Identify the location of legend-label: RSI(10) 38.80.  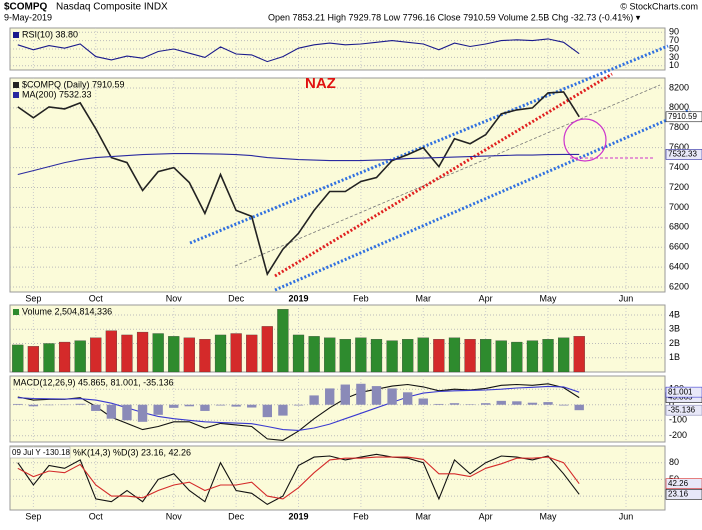
(50, 34).